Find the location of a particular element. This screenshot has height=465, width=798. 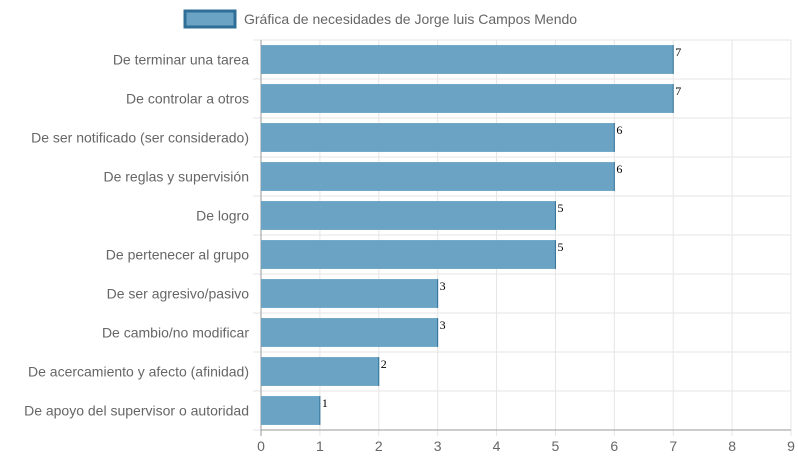

x-tick-label: 4 is located at coordinates (497, 446).